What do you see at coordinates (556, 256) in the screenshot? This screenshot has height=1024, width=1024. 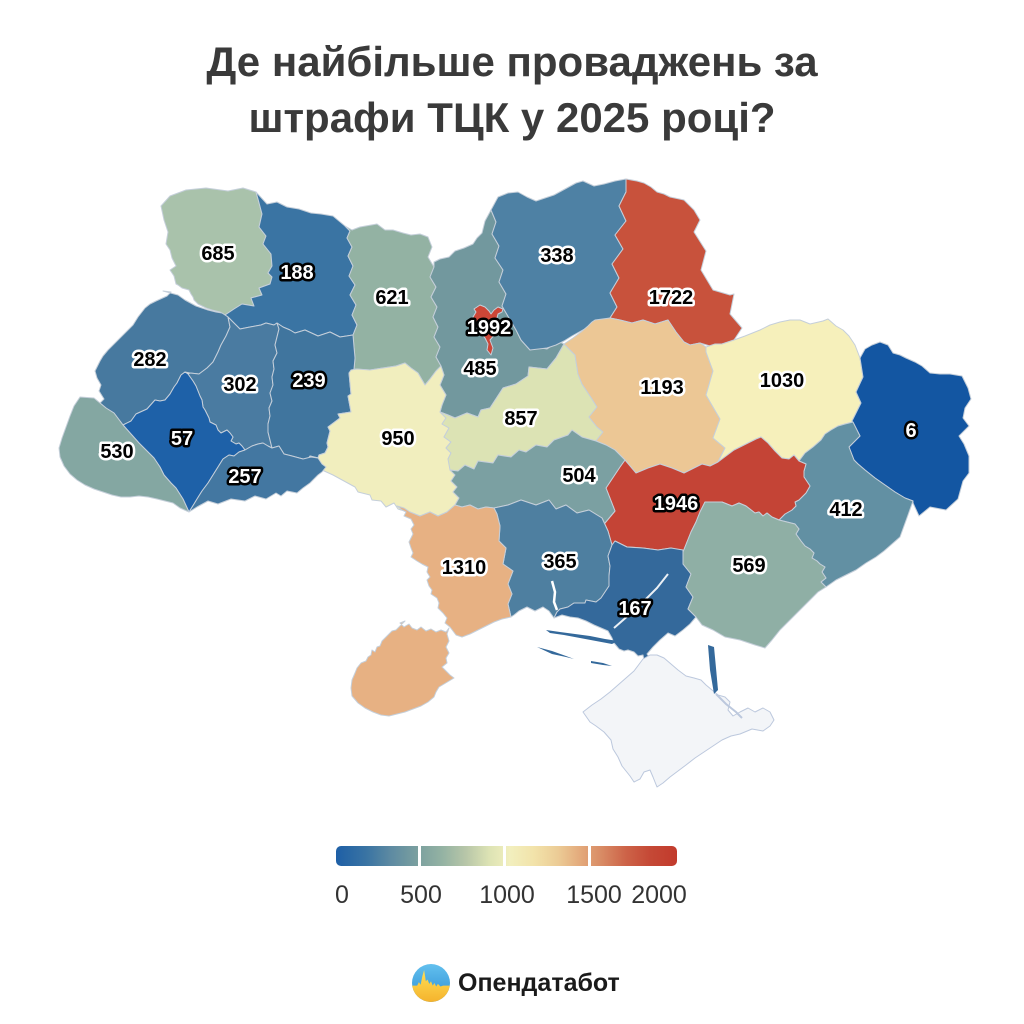 I see `svg-text: 338` at bounding box center [556, 256].